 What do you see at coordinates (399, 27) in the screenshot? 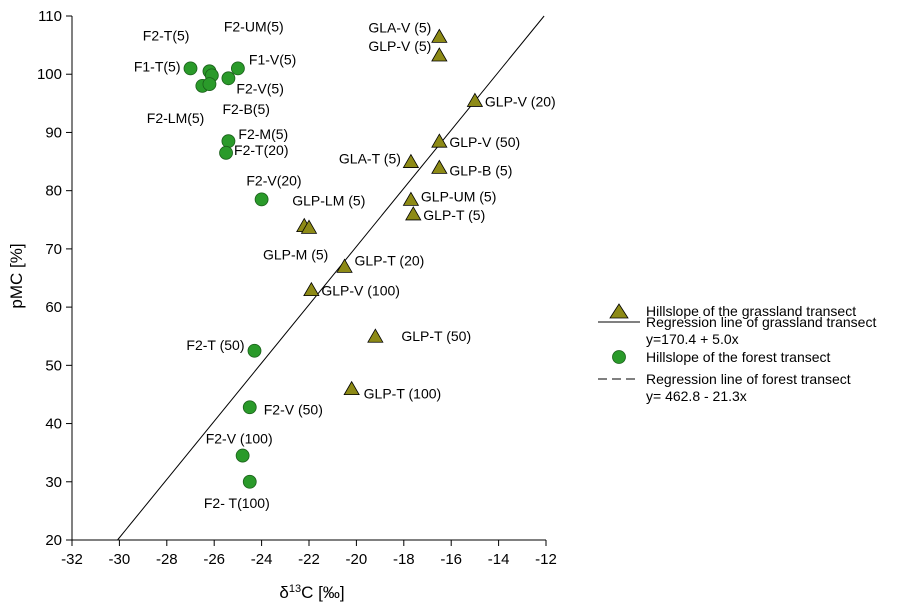
I see `point-label: GLA-V (5)` at bounding box center [399, 27].